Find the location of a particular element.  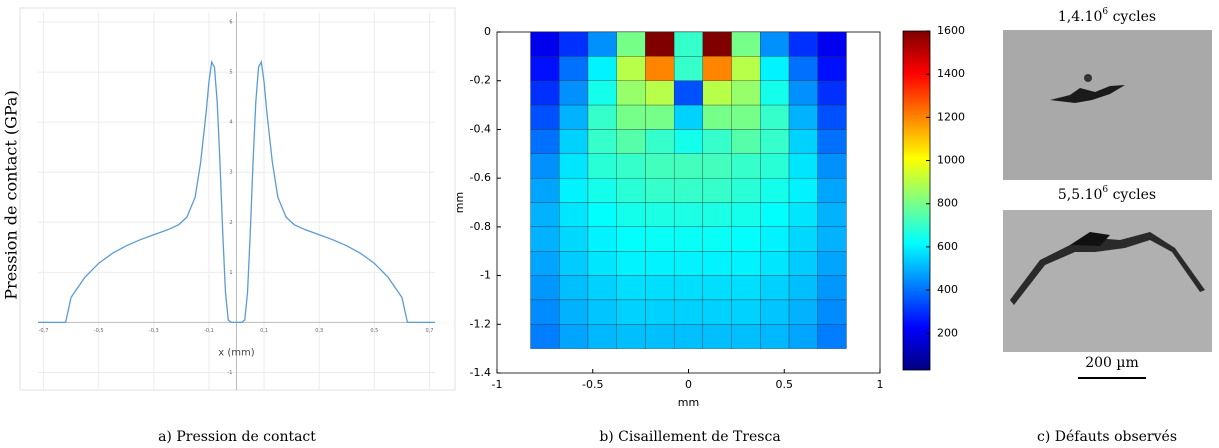

y-tick-label: -0.4 is located at coordinates (480, 128).